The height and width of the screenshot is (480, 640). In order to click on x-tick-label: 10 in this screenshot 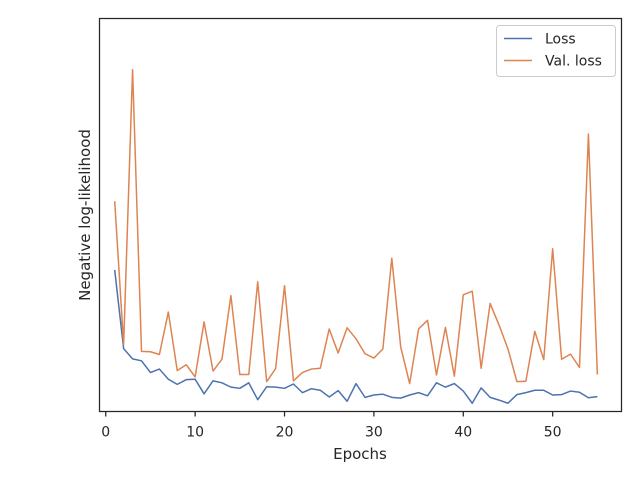, I will do `click(195, 433)`.